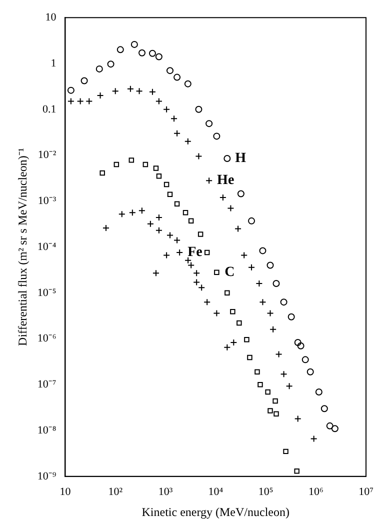 Image resolution: width=388 pixels, height=532 pixels. I want to click on y-tick-label: 10⁻³, so click(47, 201).